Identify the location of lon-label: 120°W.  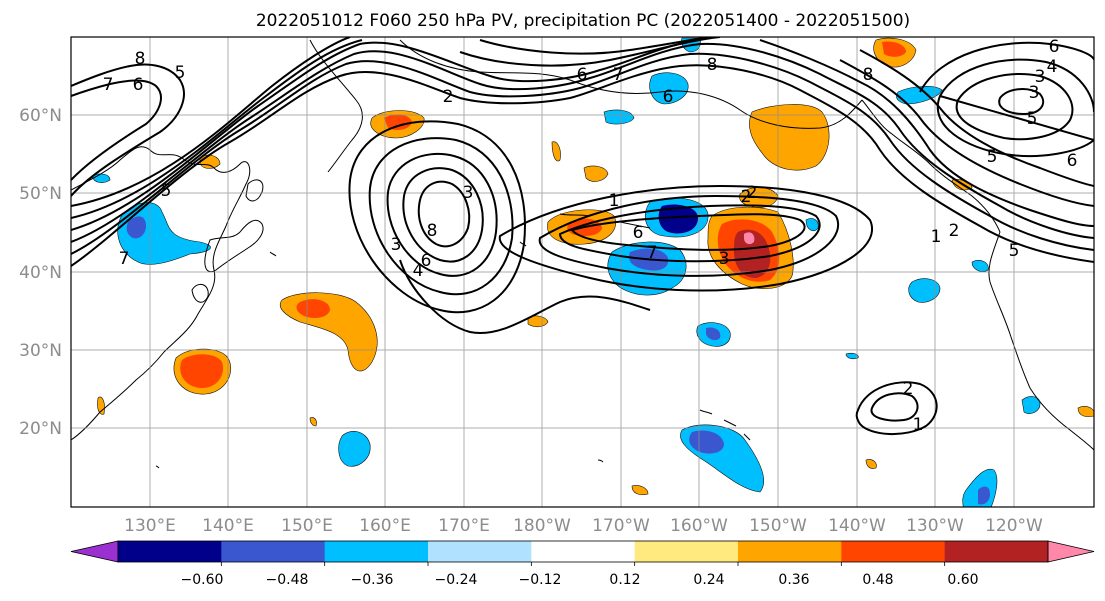
(1014, 526).